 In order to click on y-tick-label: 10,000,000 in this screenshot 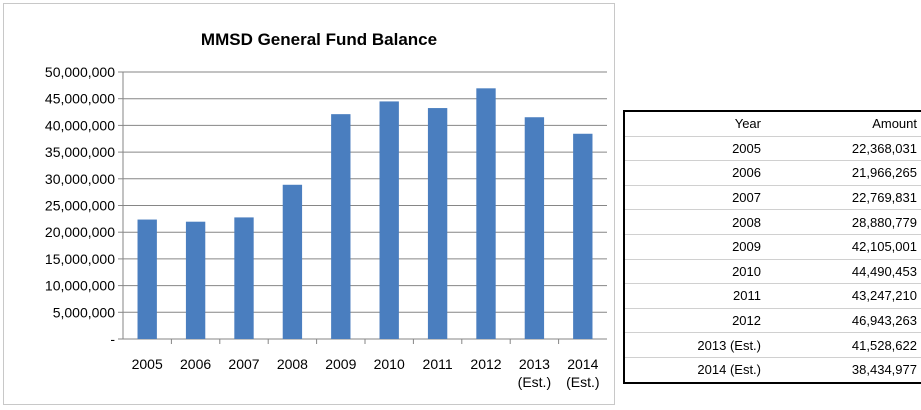, I will do `click(80, 286)`.